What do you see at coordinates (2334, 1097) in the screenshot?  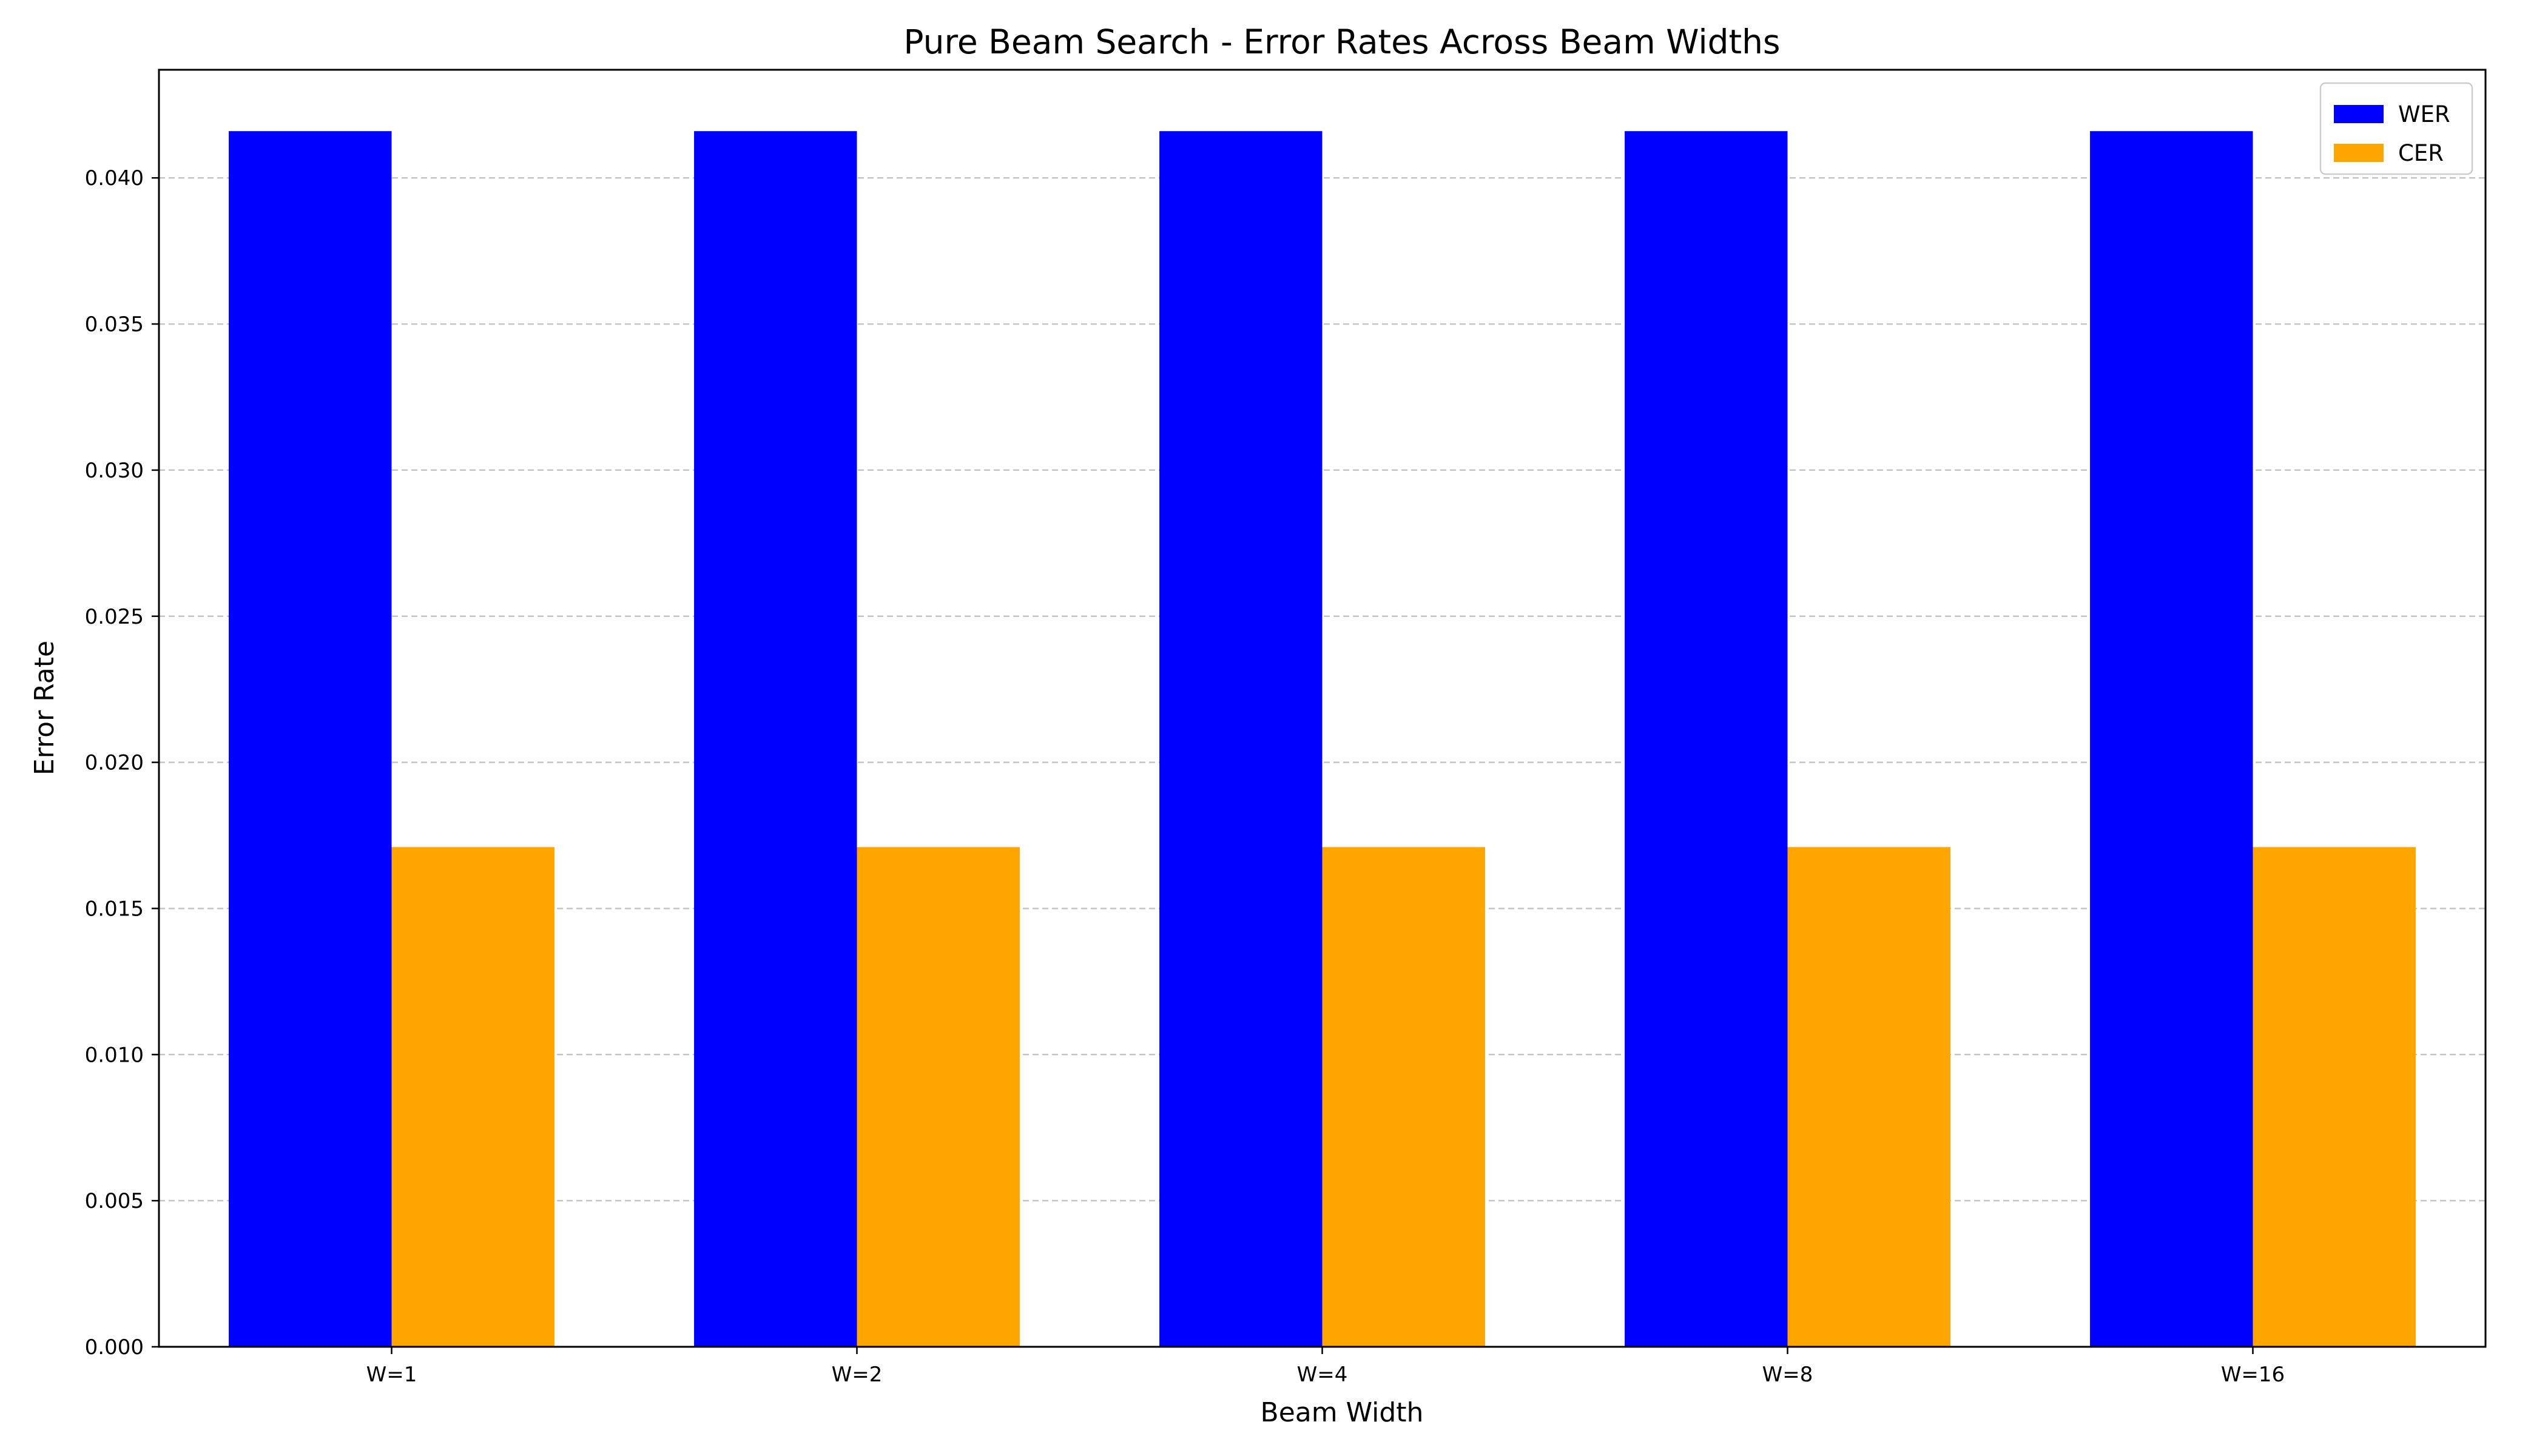 I see `bar-cer-w16` at bounding box center [2334, 1097].